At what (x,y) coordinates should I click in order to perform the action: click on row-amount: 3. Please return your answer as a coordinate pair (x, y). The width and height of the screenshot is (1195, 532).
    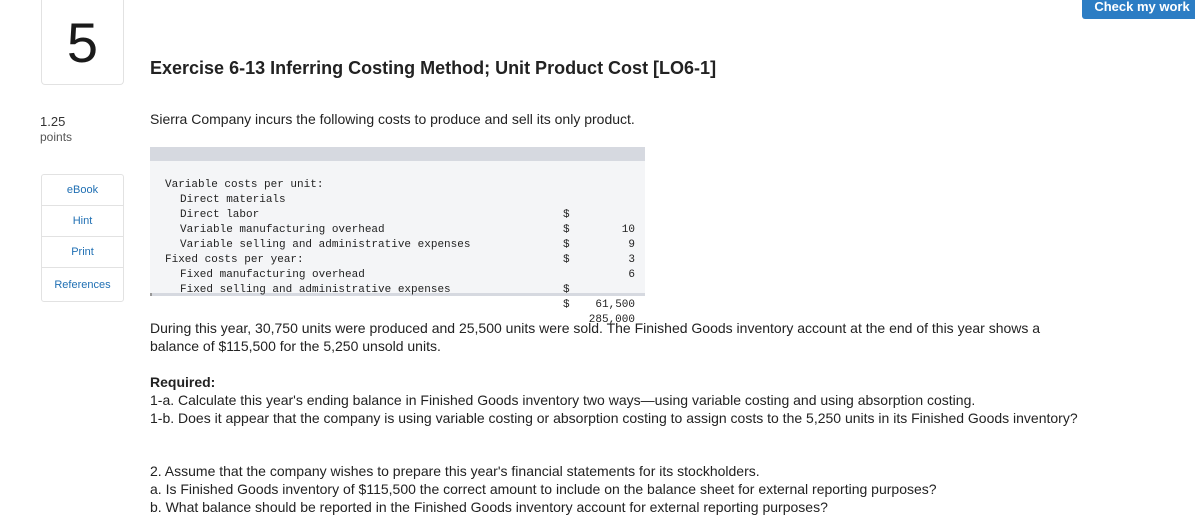
    Looking at the image, I should click on (631, 260).